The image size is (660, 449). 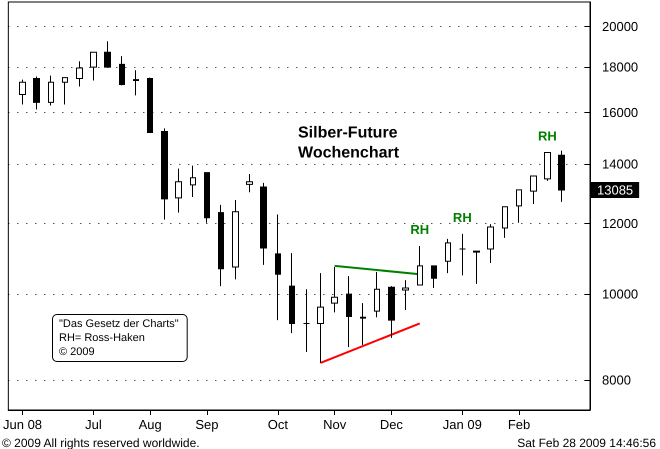 What do you see at coordinates (620, 164) in the screenshot?
I see `y-tick-label: 14000` at bounding box center [620, 164].